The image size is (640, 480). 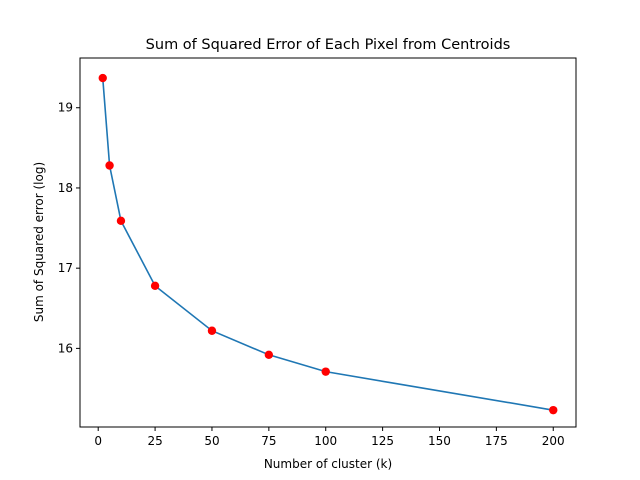 What do you see at coordinates (65, 188) in the screenshot?
I see `y-tick-label: 18` at bounding box center [65, 188].